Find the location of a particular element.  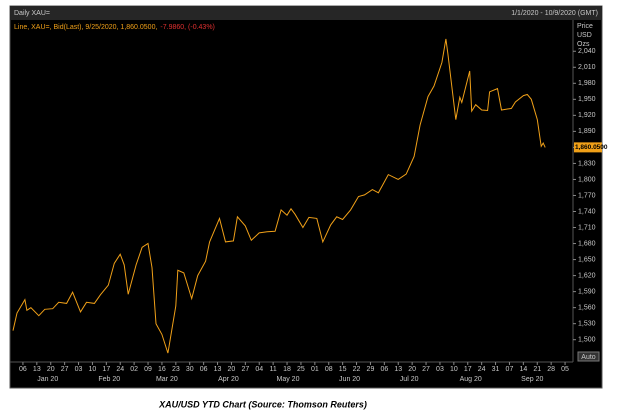

x-tick-label: 22 is located at coordinates (357, 369).